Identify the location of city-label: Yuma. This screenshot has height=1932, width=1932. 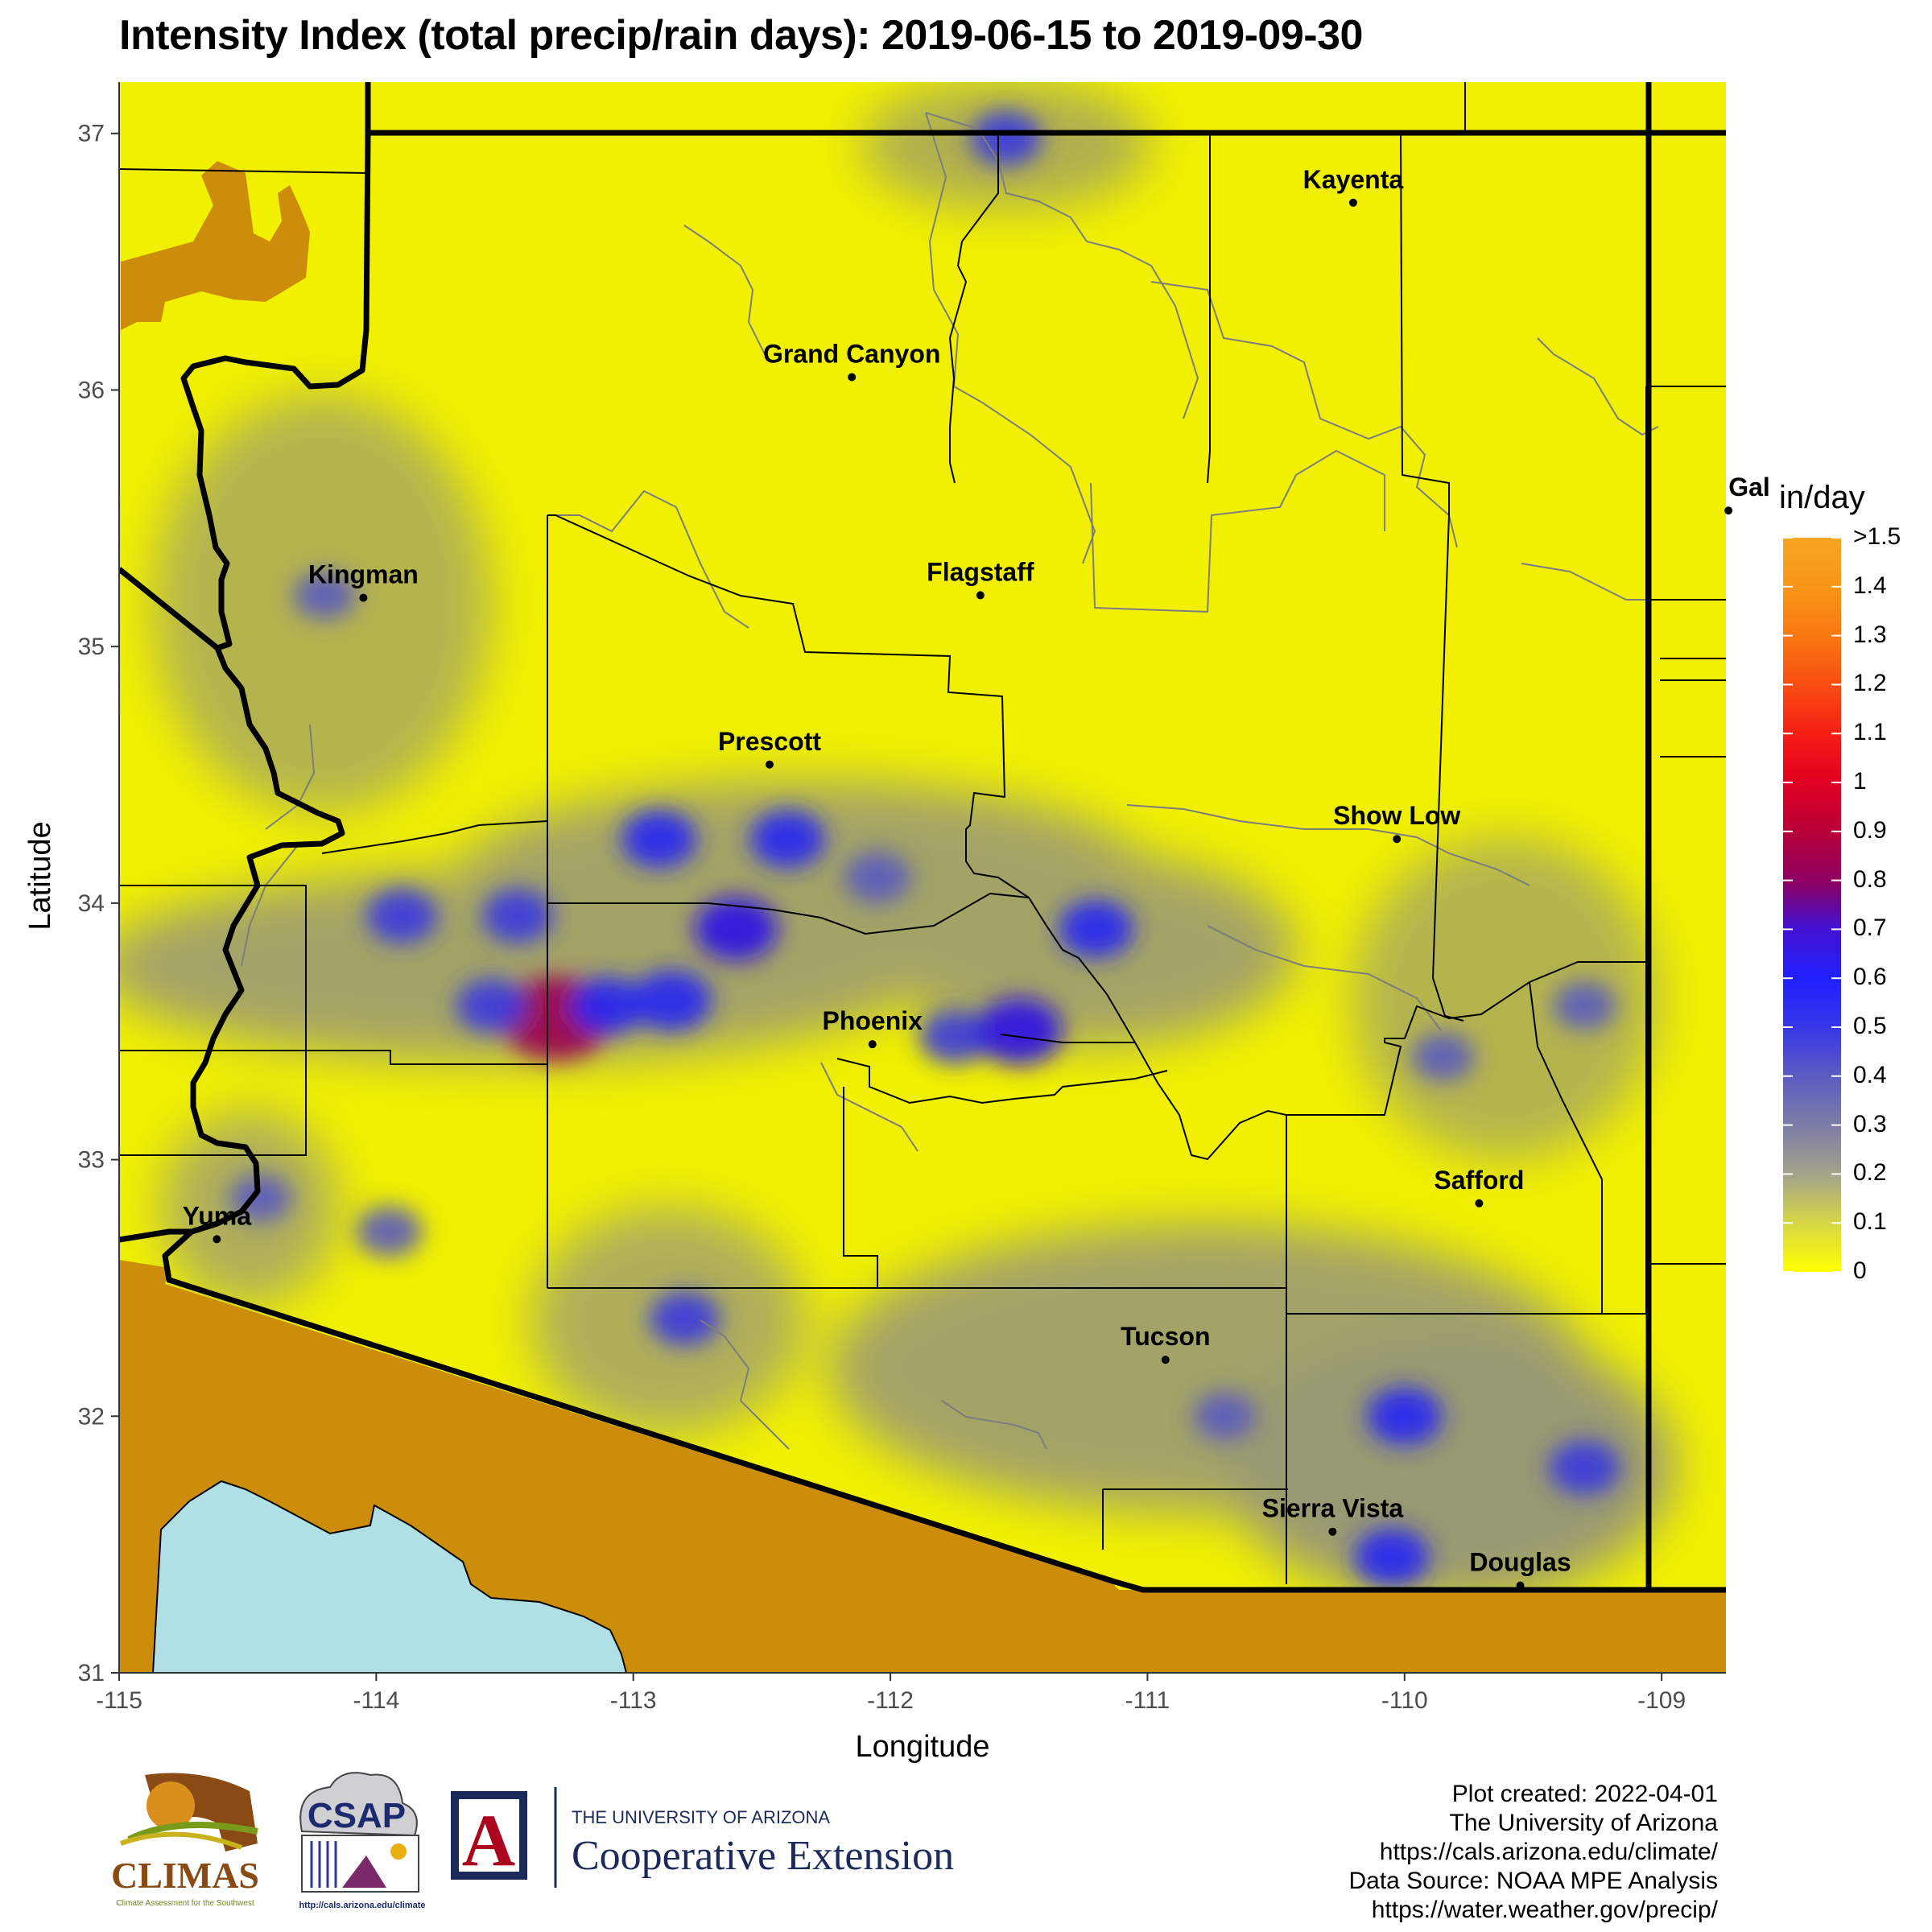
(217, 1215).